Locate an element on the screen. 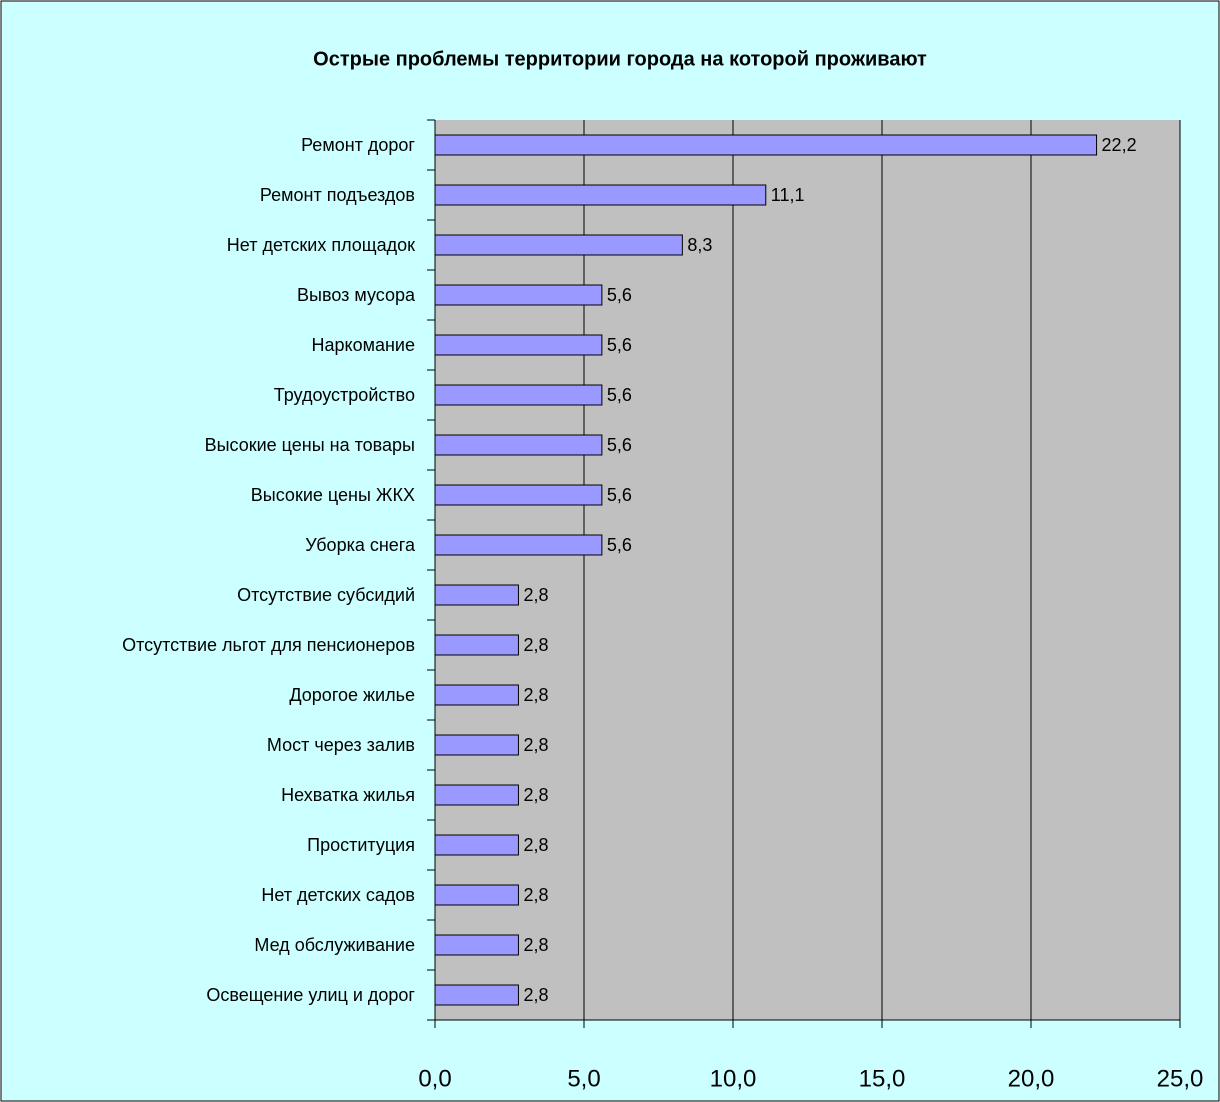  y-tick-label: Дорогое жилье is located at coordinates (352, 695).